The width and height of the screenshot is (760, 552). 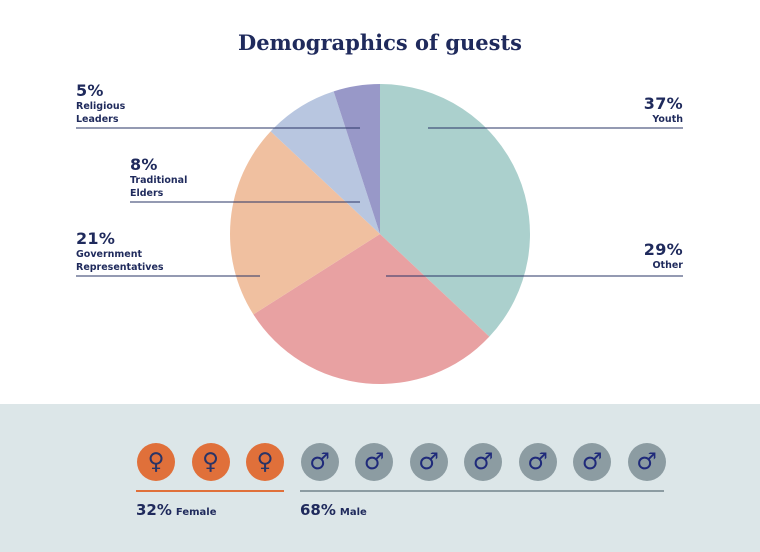 What do you see at coordinates (147, 193) in the screenshot?
I see `name-traditional-elders-line2: Elders` at bounding box center [147, 193].